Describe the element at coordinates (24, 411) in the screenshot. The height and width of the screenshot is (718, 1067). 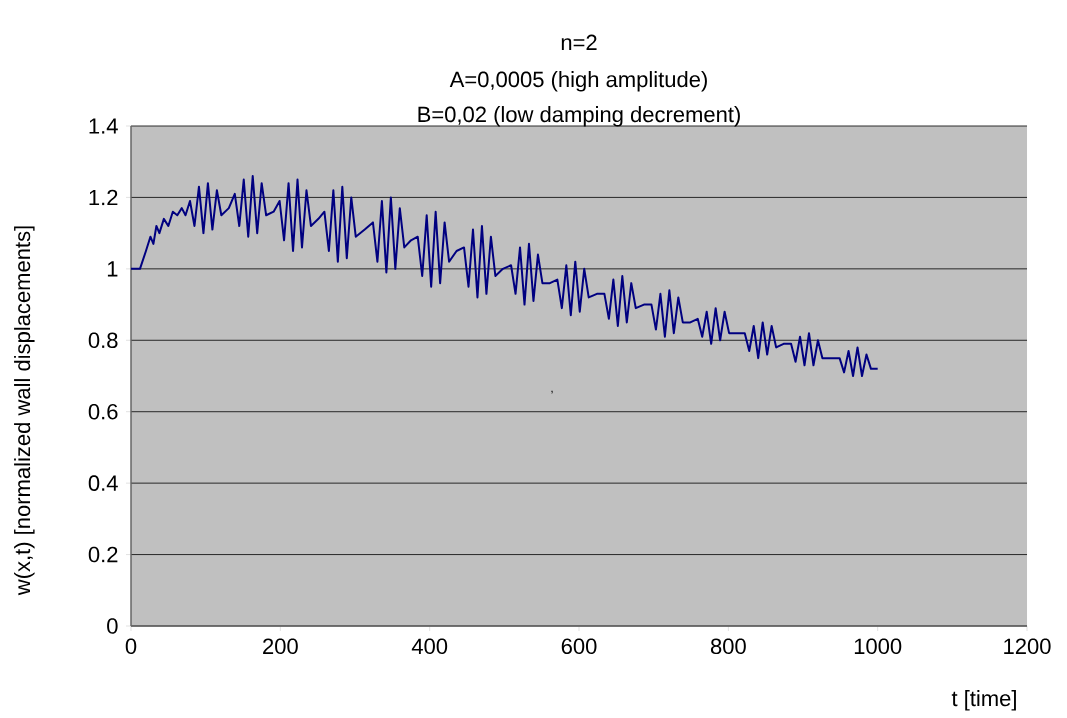
I see `y-axis-title: w(x,t) [normalized wall displacements]` at that location.